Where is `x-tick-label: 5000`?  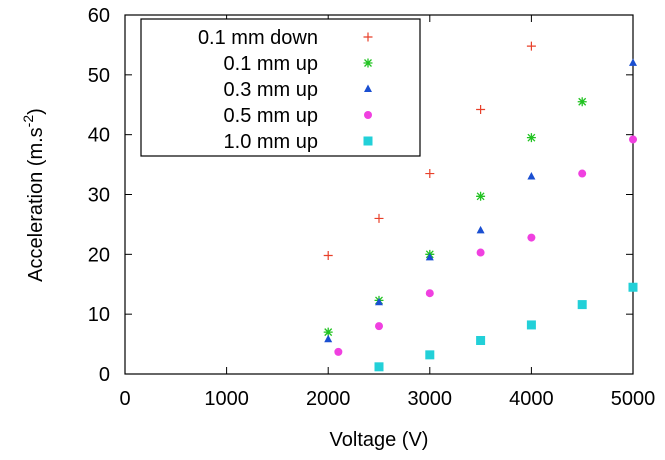 x-tick-label: 5000 is located at coordinates (633, 399).